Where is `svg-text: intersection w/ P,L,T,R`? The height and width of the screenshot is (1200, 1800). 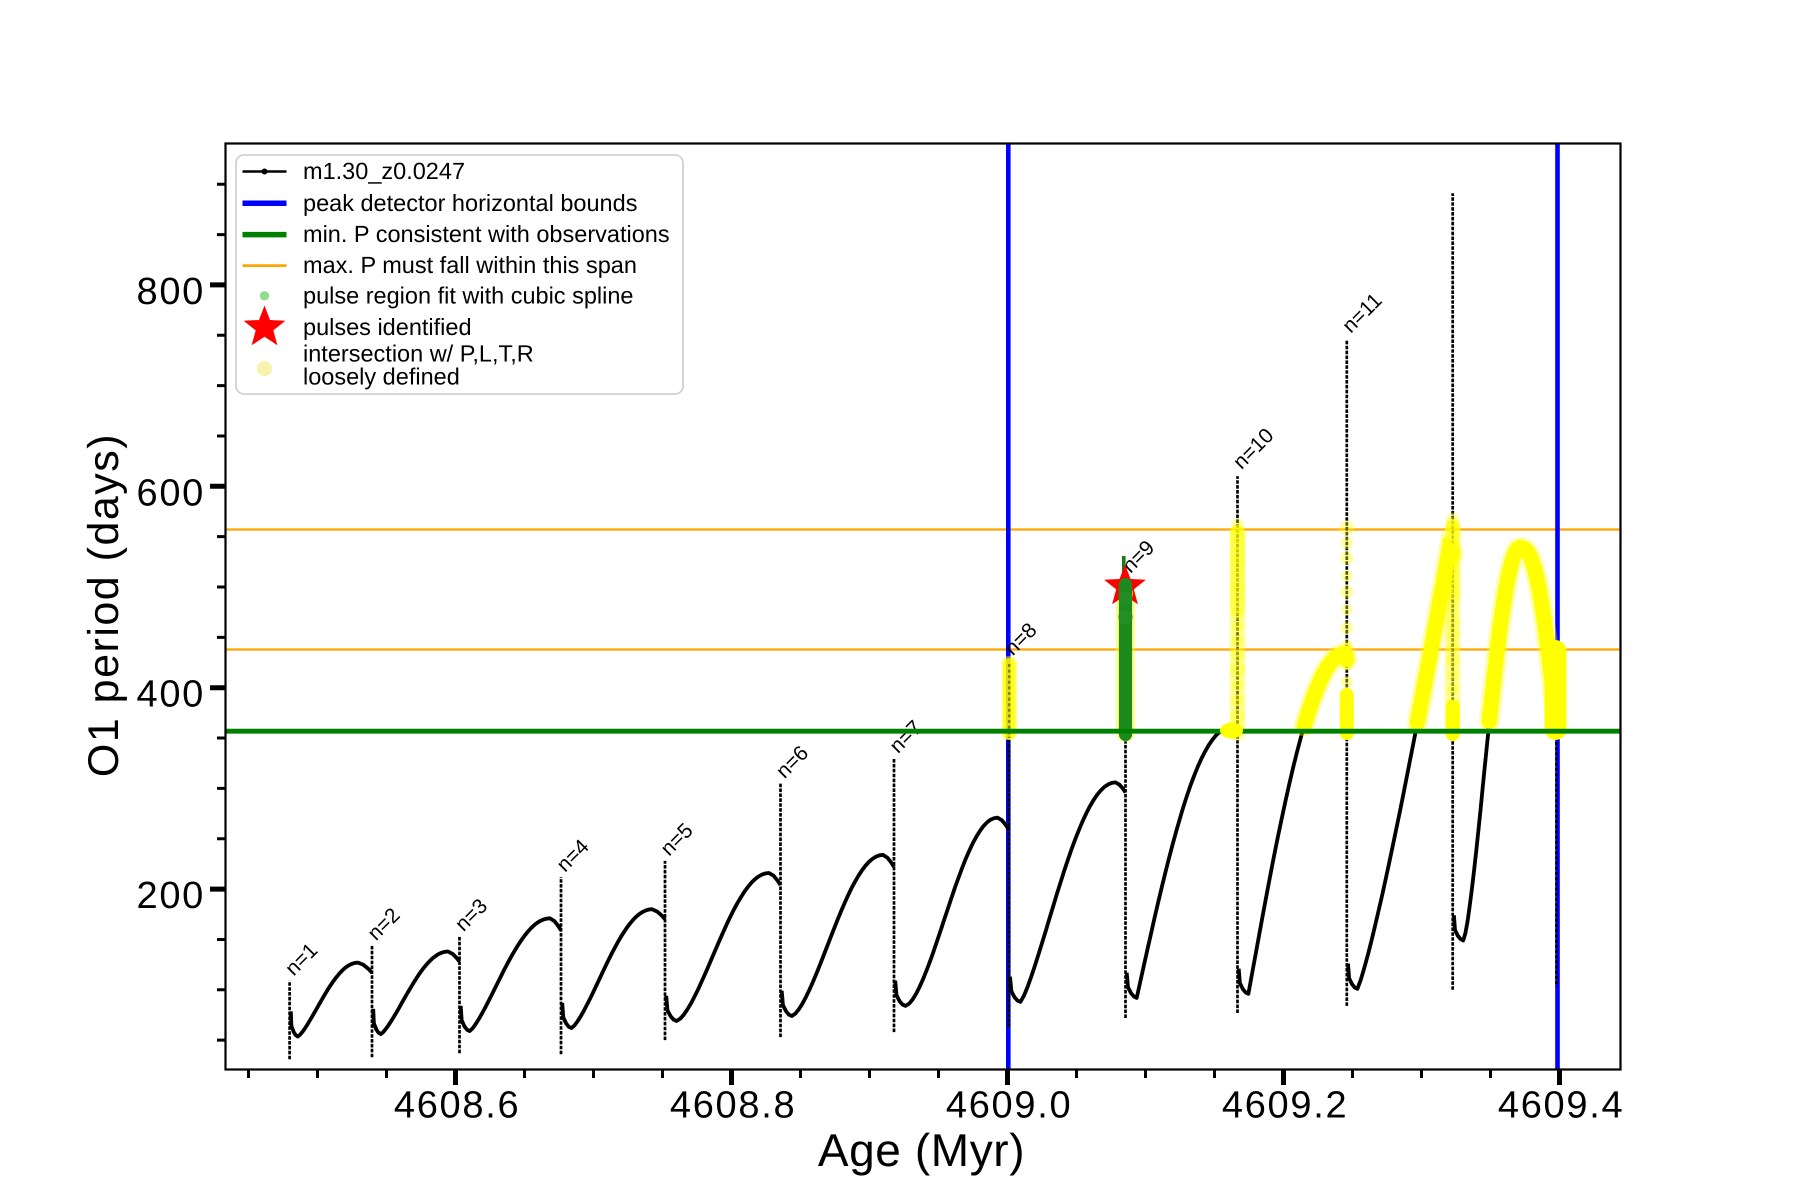 svg-text: intersection w/ P,L,T,R is located at coordinates (418, 354).